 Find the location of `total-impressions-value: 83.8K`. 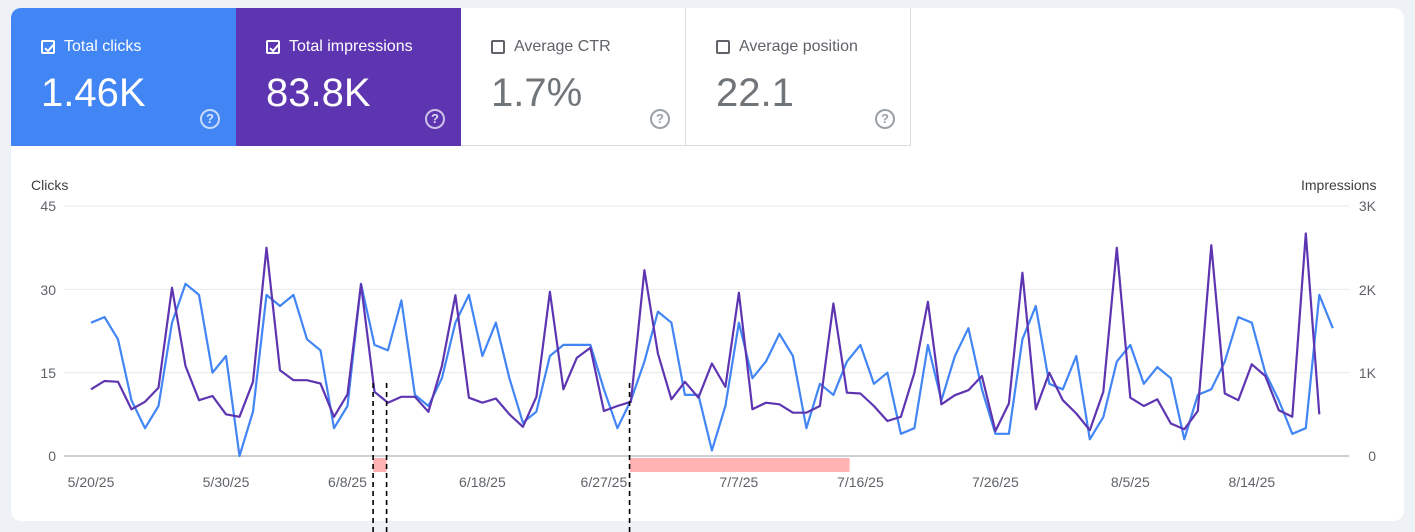

total-impressions-value: 83.8K is located at coordinates (318, 93).